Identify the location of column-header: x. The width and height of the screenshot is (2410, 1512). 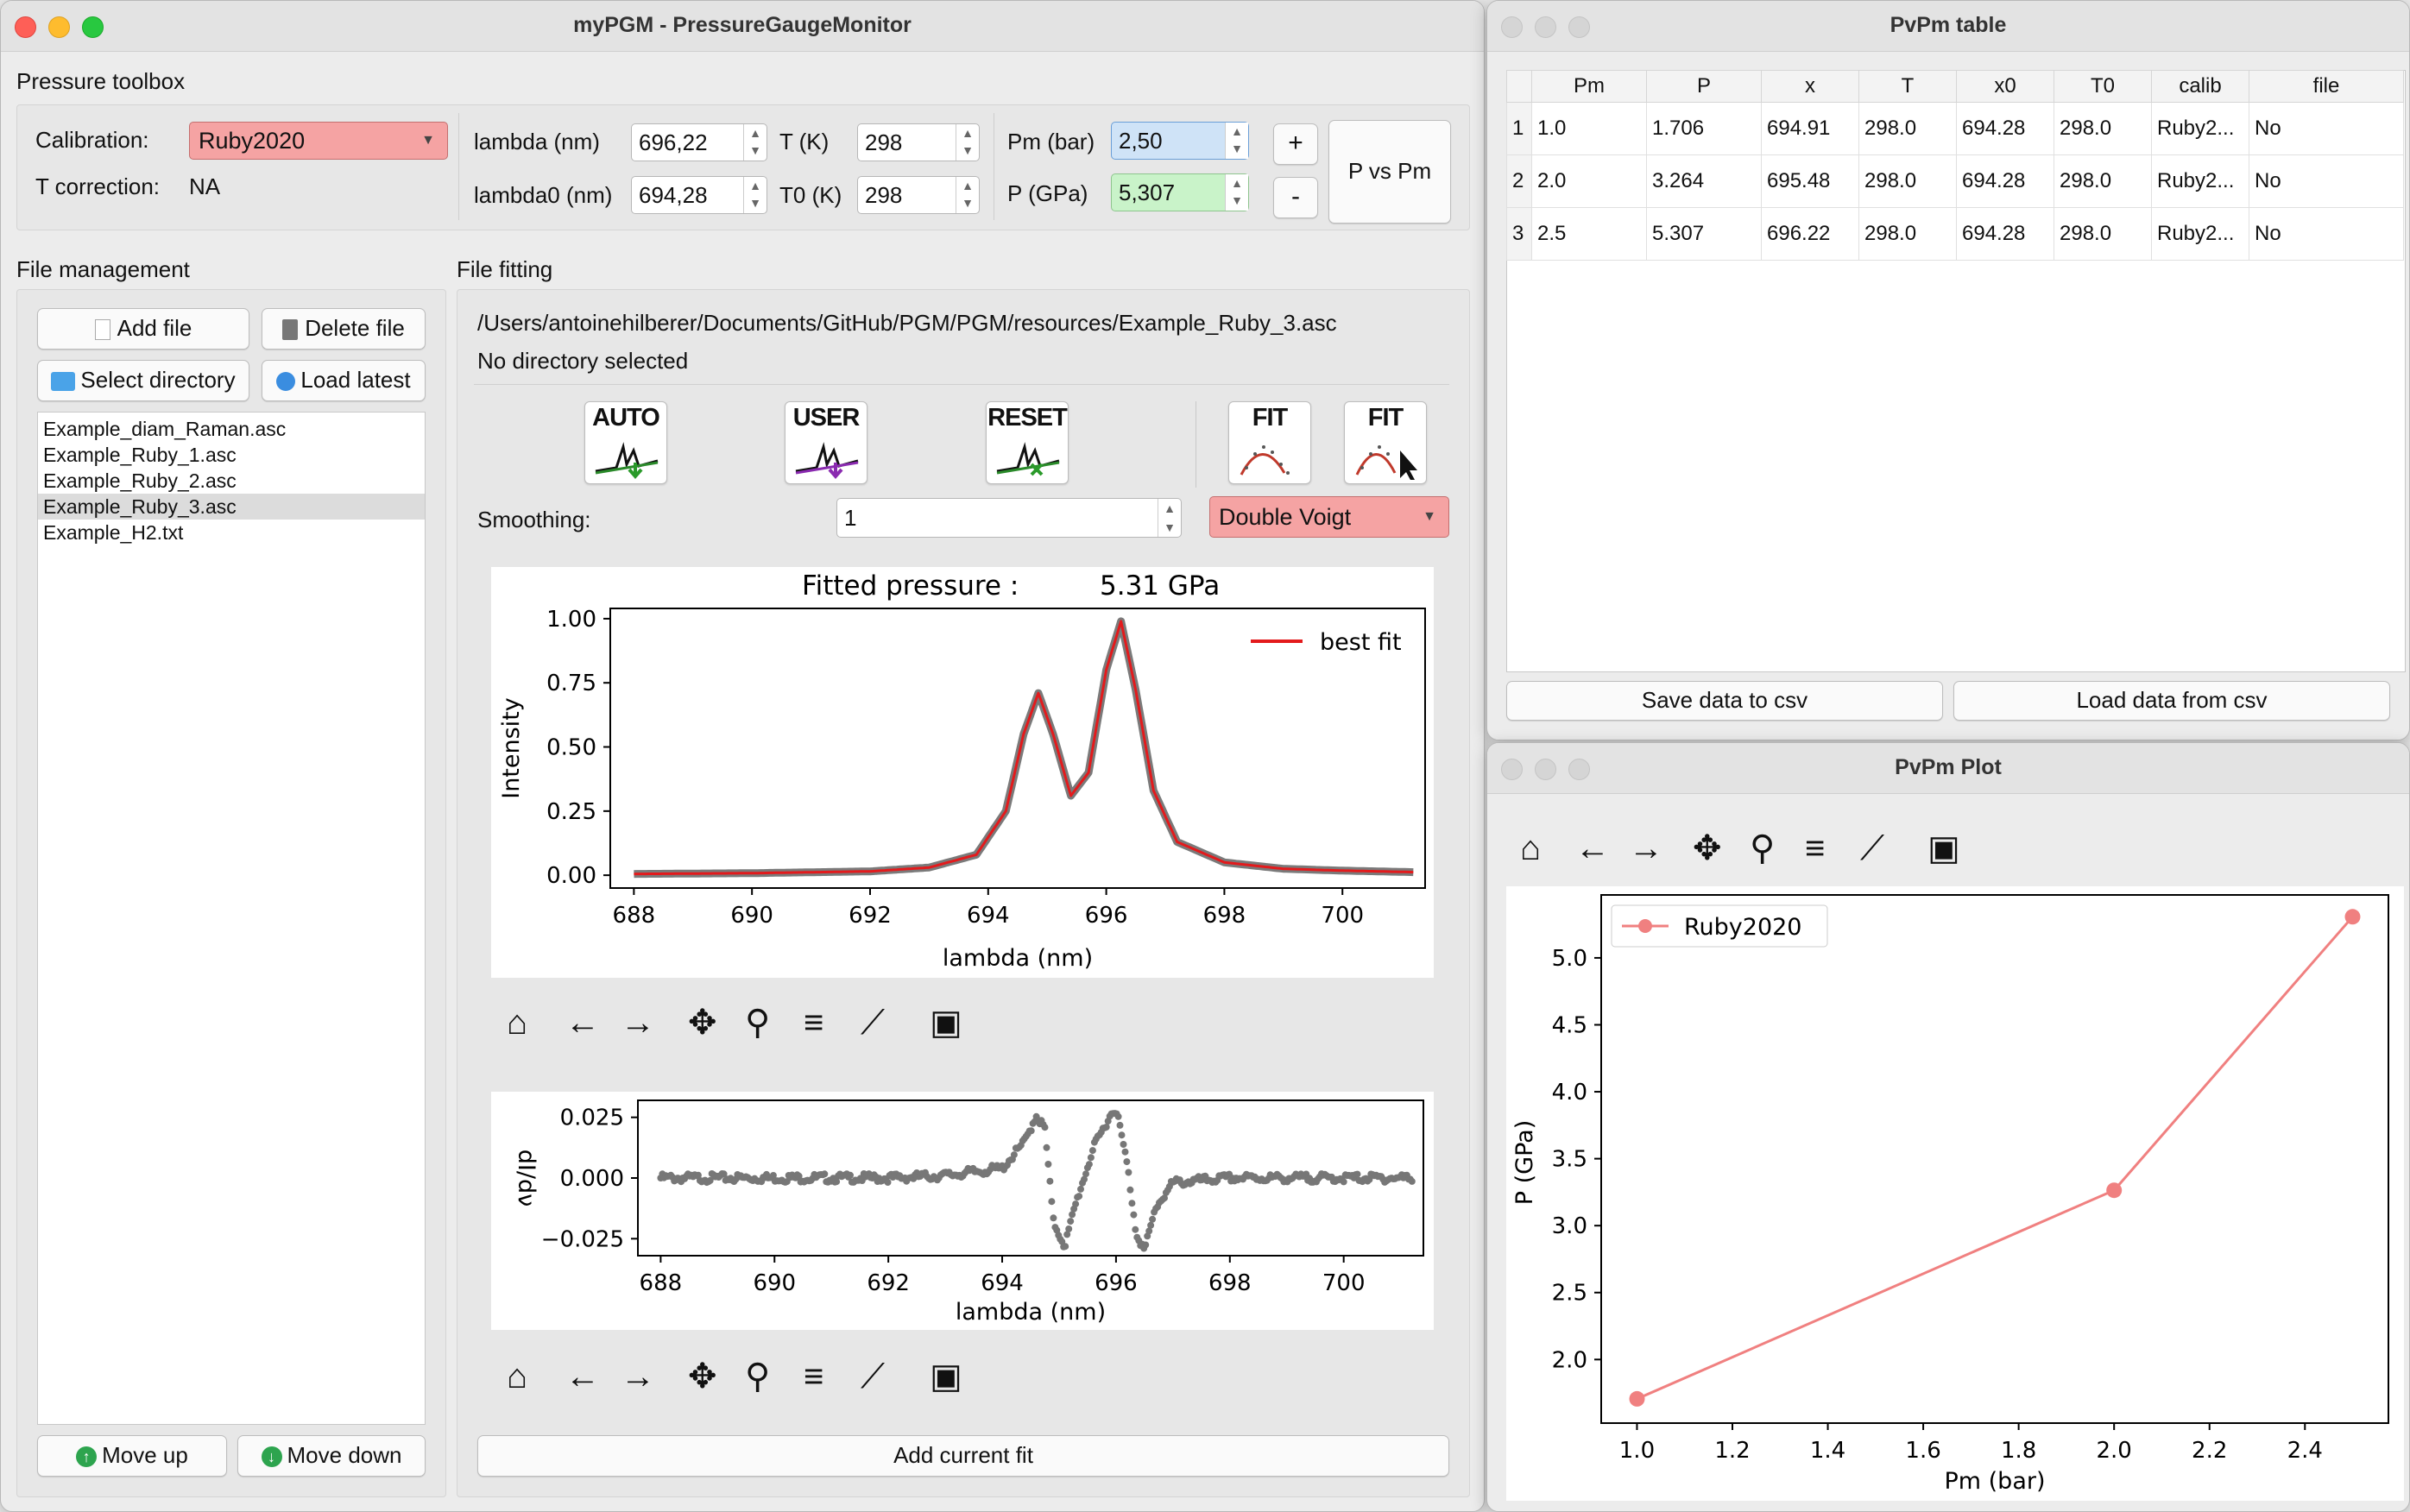
(1810, 86).